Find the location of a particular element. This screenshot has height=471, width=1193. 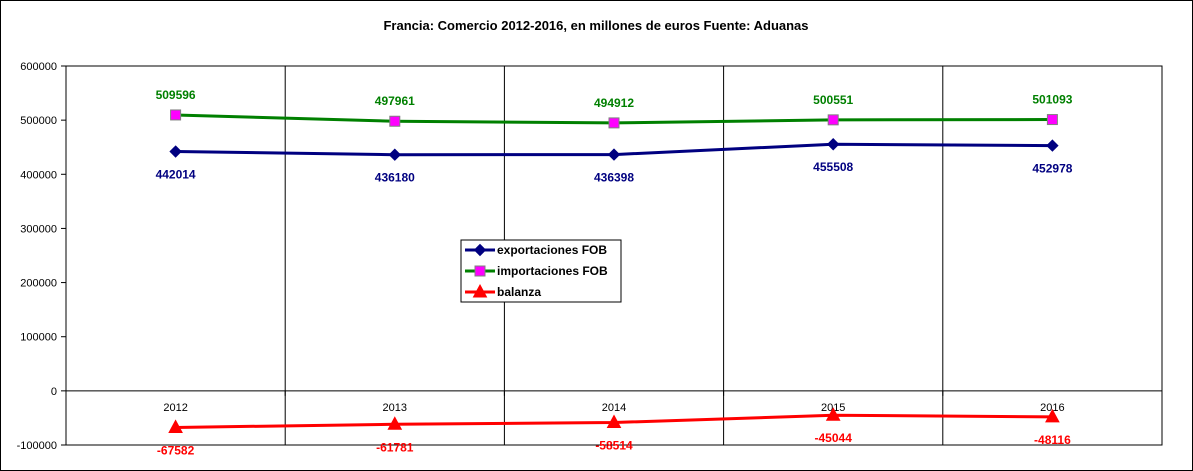

data-label: 501093 is located at coordinates (1052, 100).